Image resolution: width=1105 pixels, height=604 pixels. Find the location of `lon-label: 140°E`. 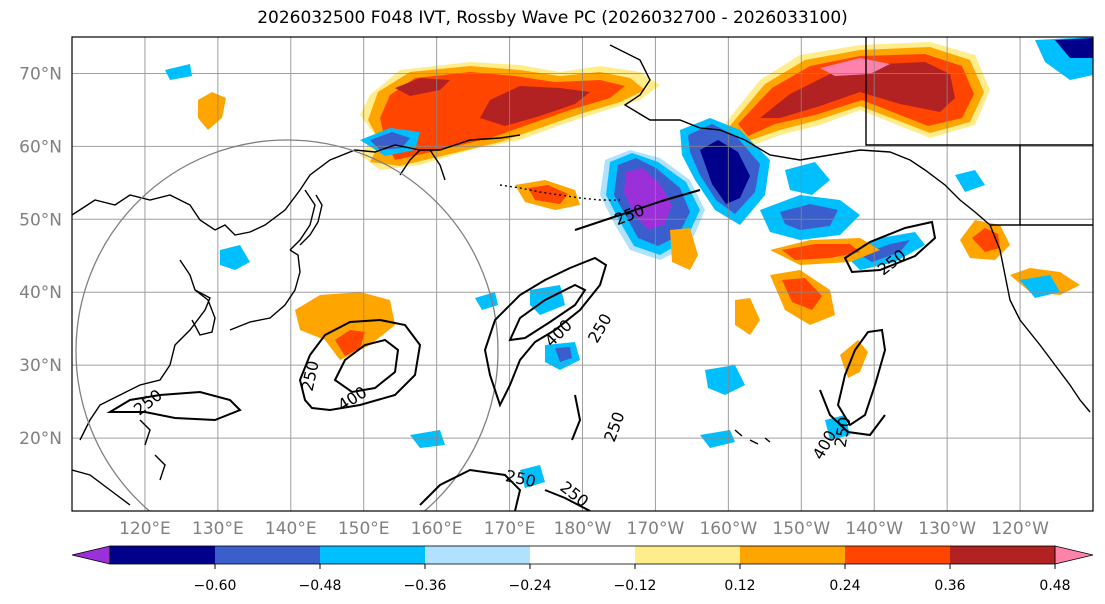

lon-label: 140°E is located at coordinates (291, 529).